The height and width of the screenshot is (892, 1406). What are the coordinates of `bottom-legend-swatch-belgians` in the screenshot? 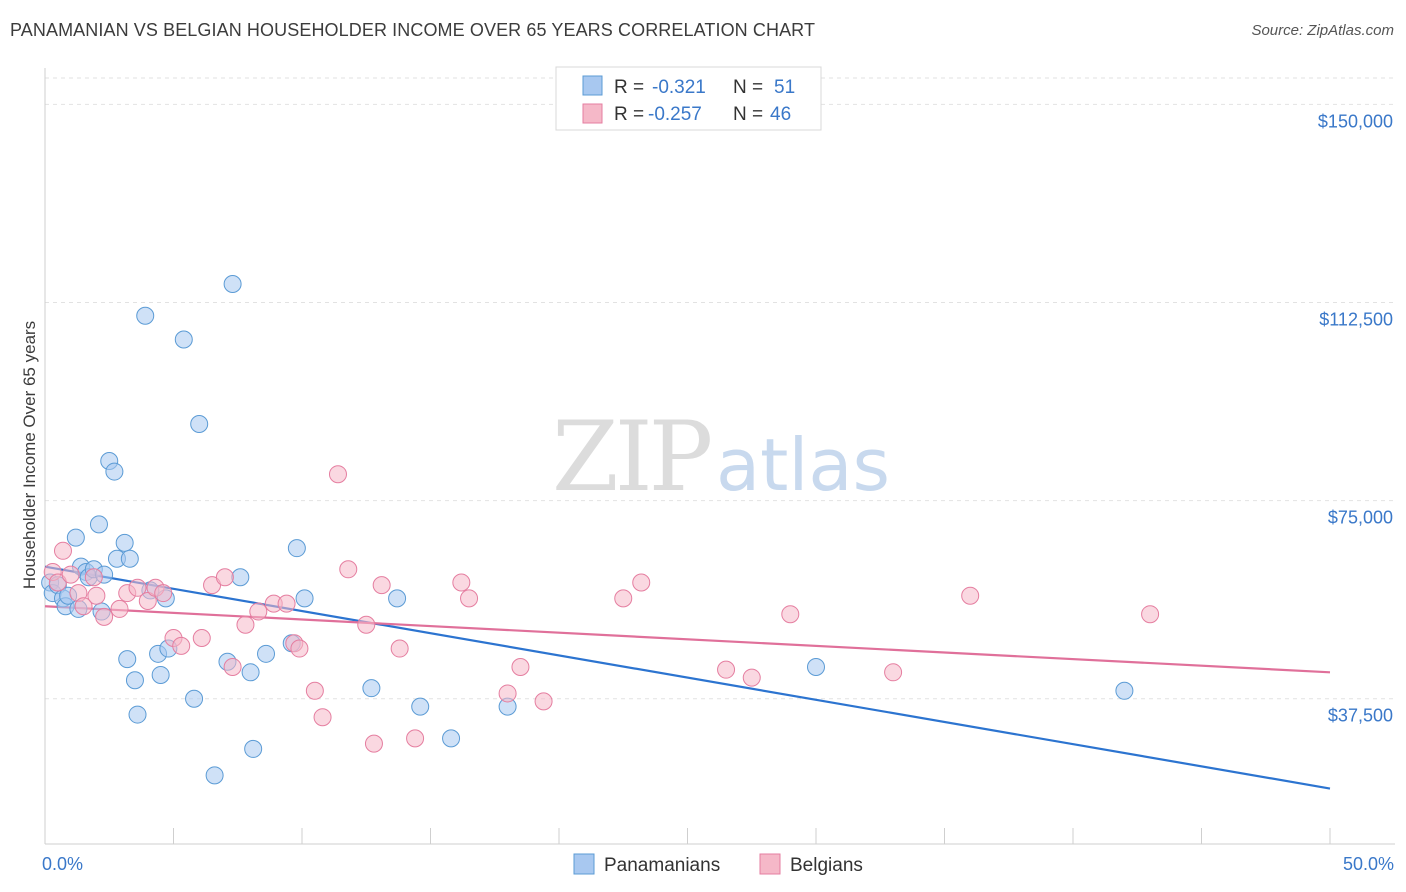 It's located at (770, 864).